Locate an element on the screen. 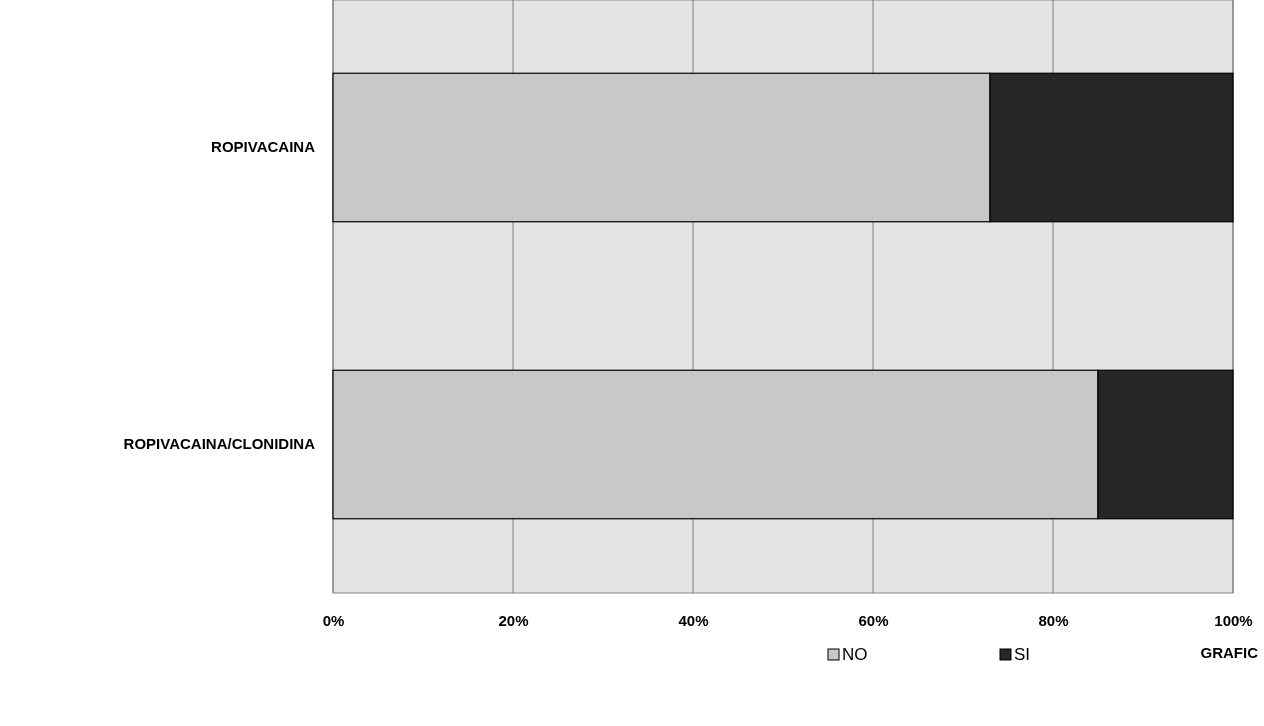 The height and width of the screenshot is (726, 1264). y-tick-label: ROPIVACAINA is located at coordinates (263, 147).